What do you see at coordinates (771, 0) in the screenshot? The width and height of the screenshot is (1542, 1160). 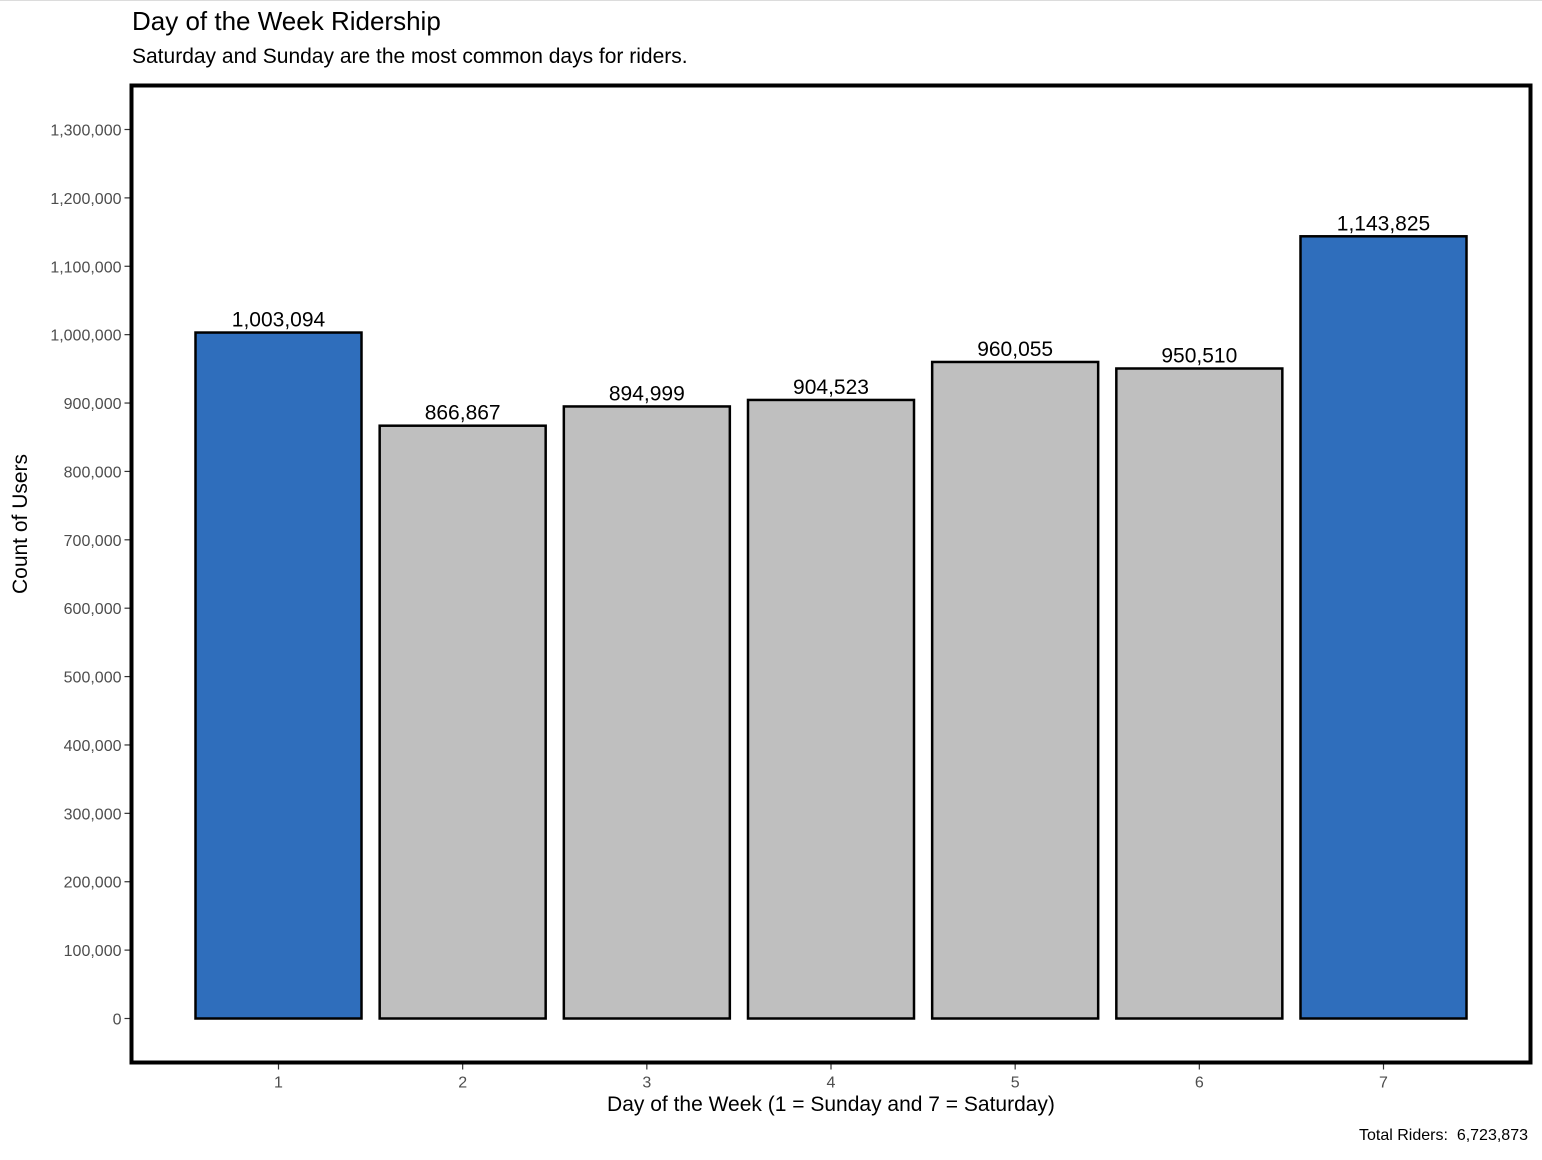 I see `top-rule` at bounding box center [771, 0].